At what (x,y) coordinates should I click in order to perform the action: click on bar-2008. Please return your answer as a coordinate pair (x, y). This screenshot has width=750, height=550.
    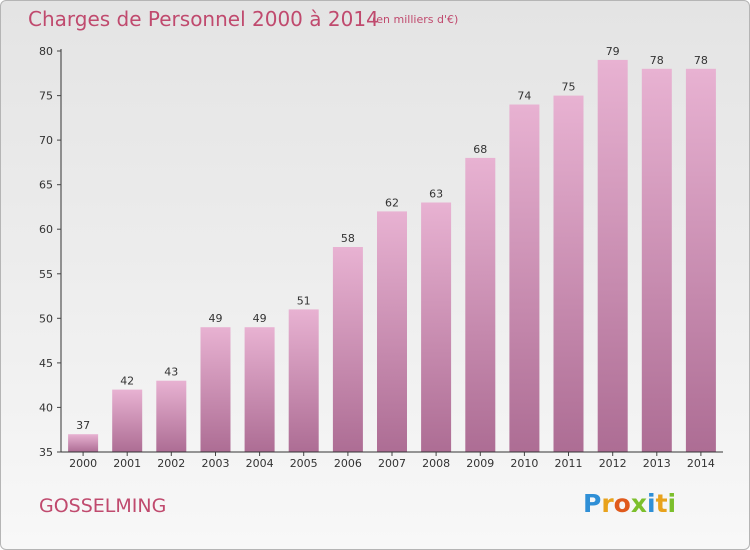
    Looking at the image, I should click on (436, 327).